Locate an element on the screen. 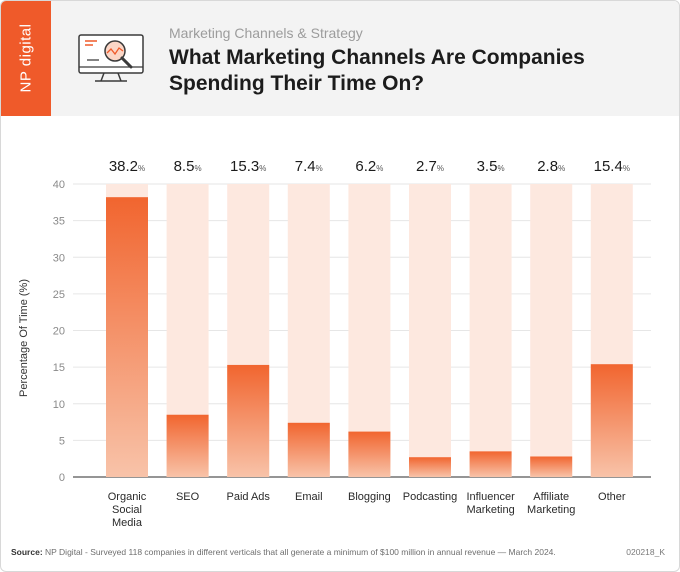  y-tick-label: 15 is located at coordinates (59, 368).